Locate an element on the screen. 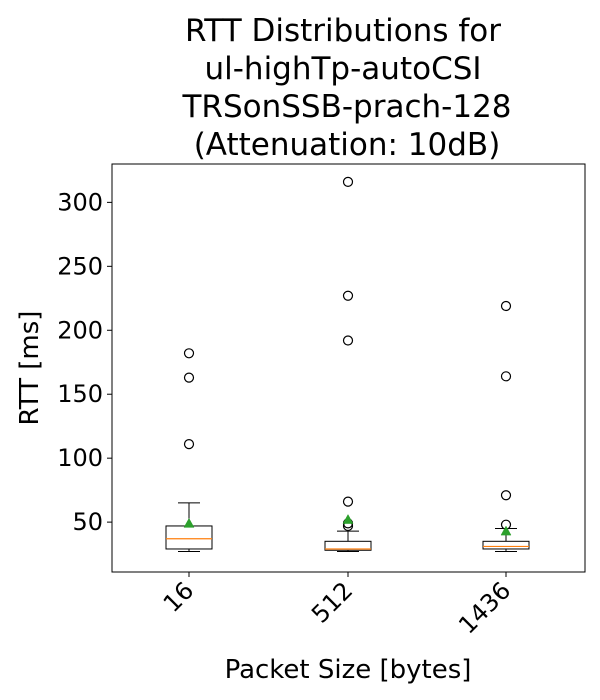 This screenshot has height=700, width=600. x-tick-label: 1436 is located at coordinates (484, 607).